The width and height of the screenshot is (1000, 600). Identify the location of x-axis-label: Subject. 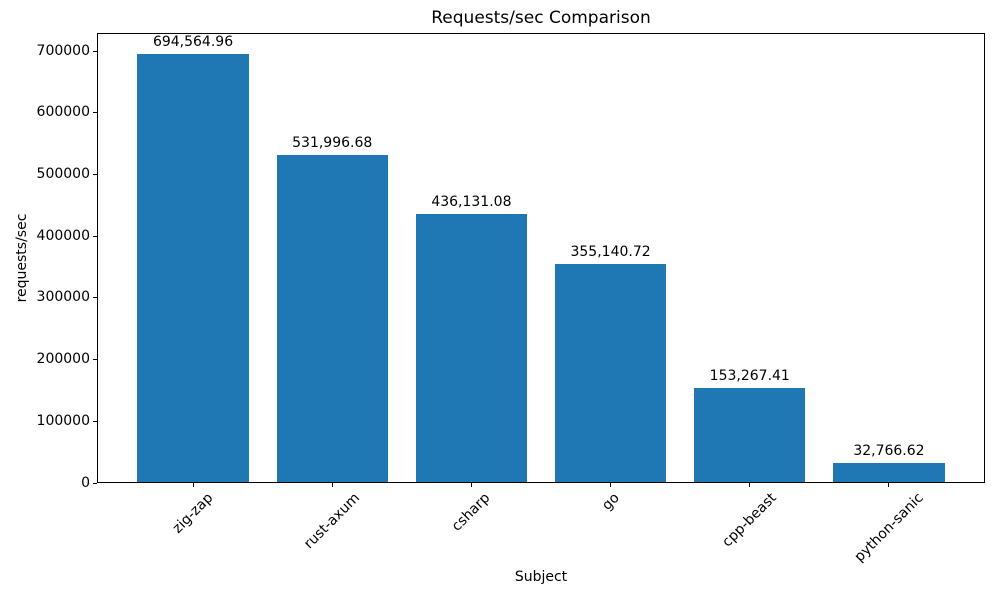
(541, 577).